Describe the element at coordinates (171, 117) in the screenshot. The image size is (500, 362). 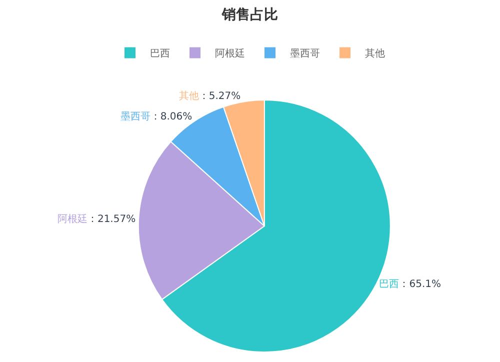
I see `data-label: ：8.06%` at that location.